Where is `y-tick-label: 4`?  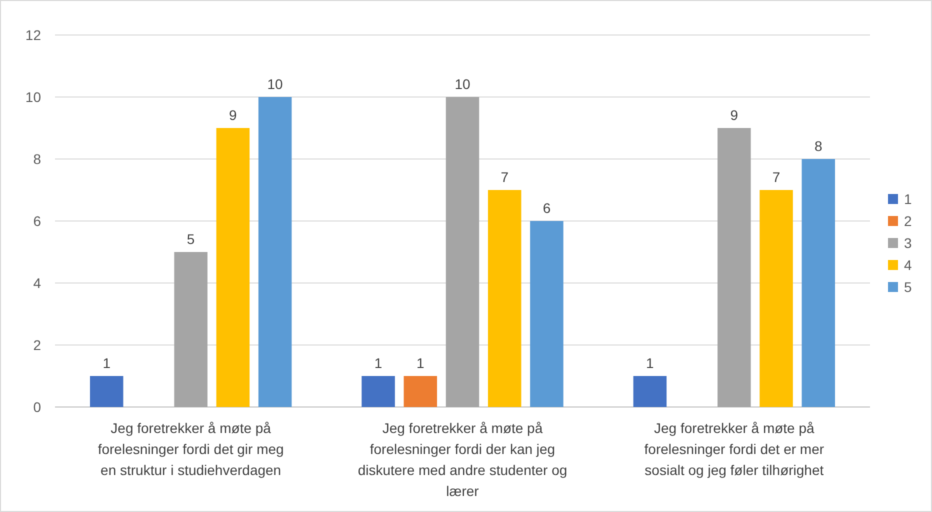
y-tick-label: 4 is located at coordinates (37, 283).